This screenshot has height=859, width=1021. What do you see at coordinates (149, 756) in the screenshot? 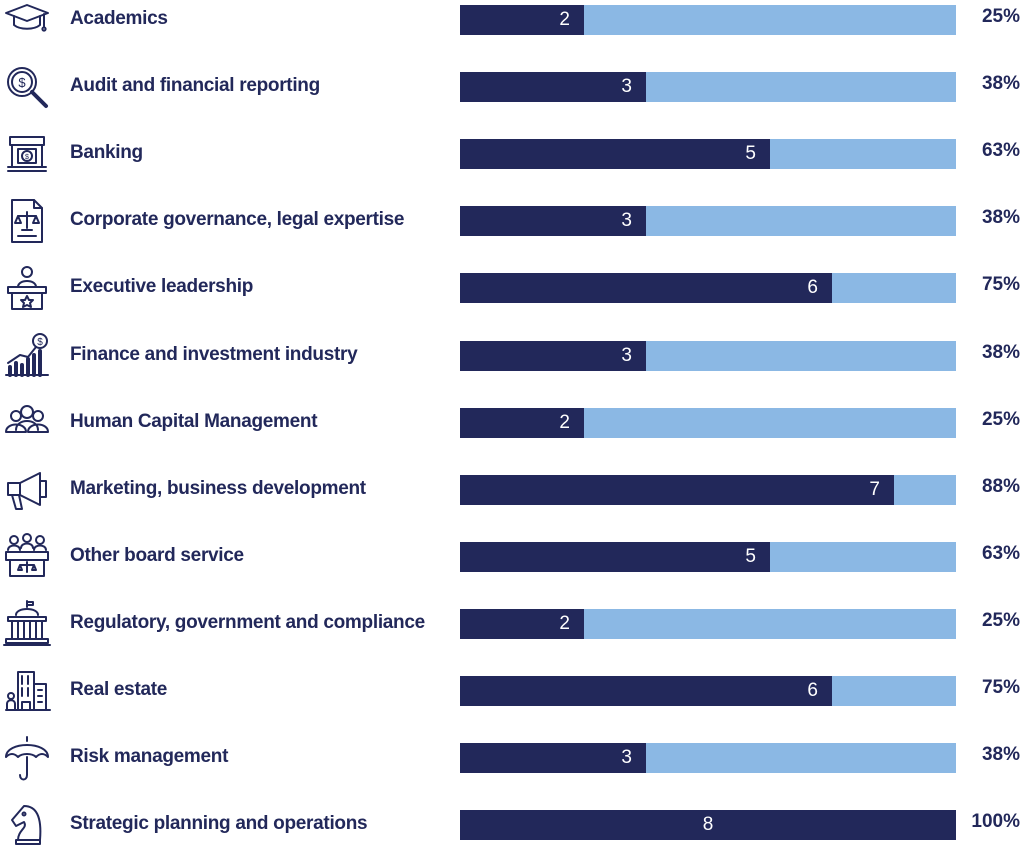
I see `category-label: Risk management` at bounding box center [149, 756].